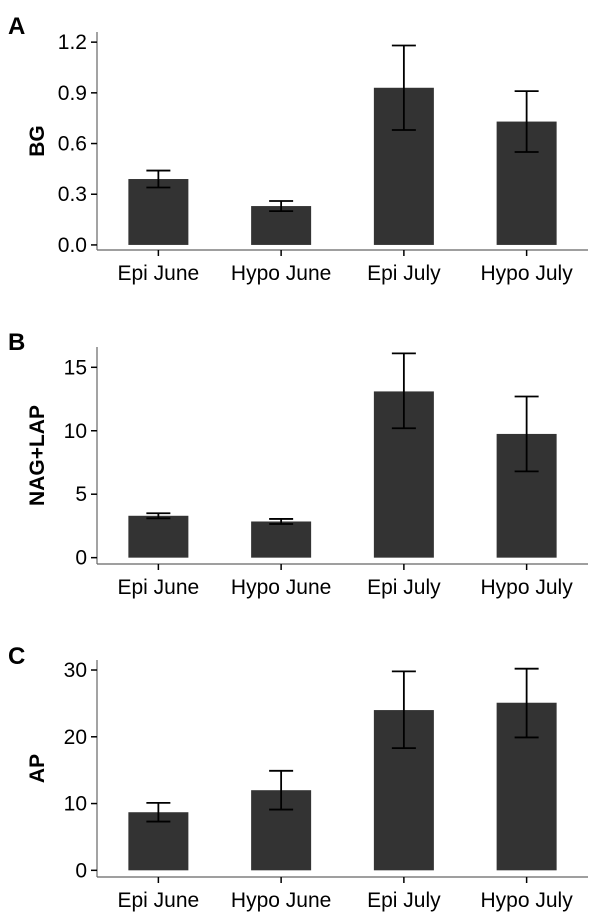 This screenshot has height=918, width=591. What do you see at coordinates (72, 42) in the screenshot?
I see `y-tick-label: 1.2` at bounding box center [72, 42].